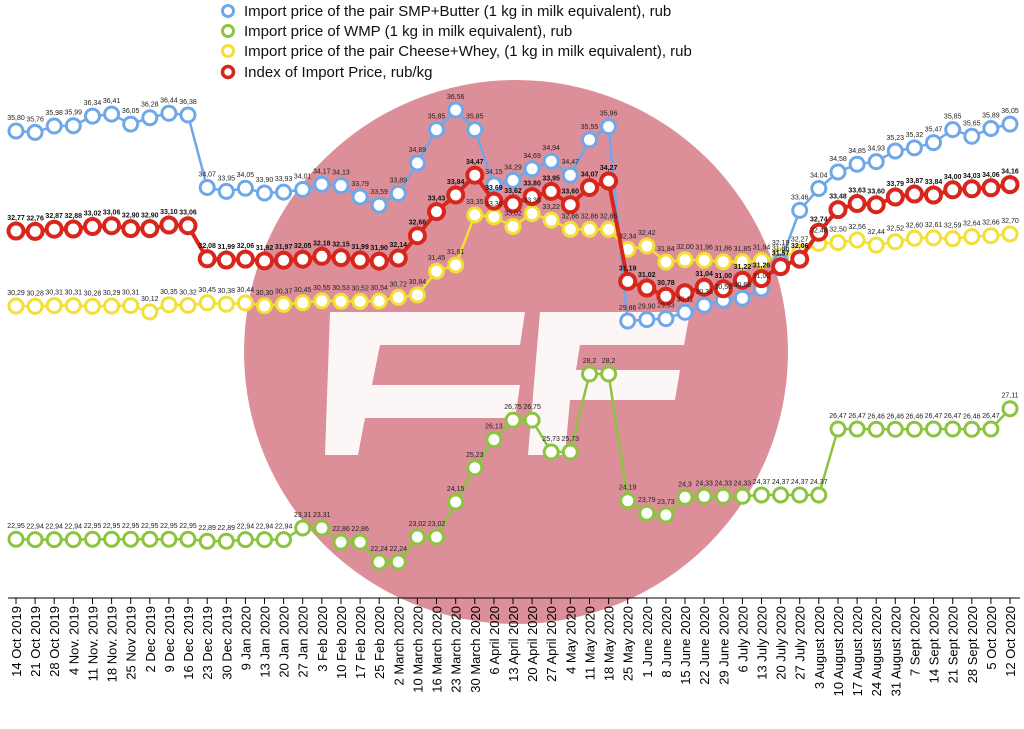 The image size is (1024, 729). Describe the element at coordinates (953, 117) in the screenshot. I see `data-label-smp-butter: 35,85` at that location.